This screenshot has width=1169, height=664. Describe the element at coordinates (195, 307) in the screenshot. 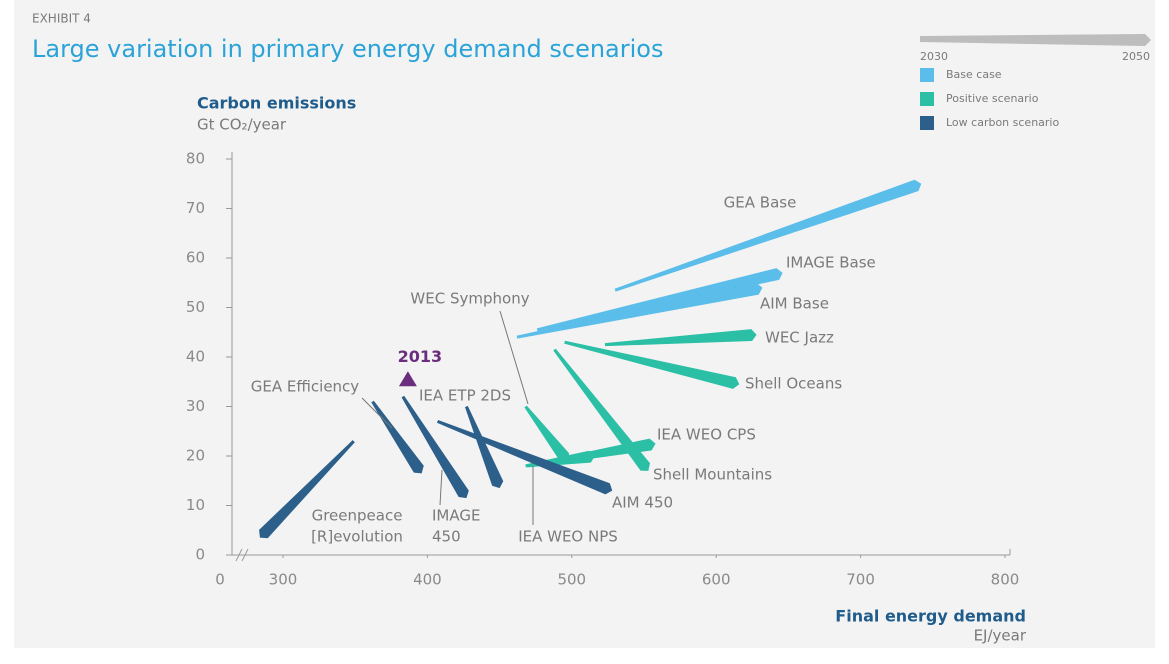

I see `y-tick-label: 50` at that location.